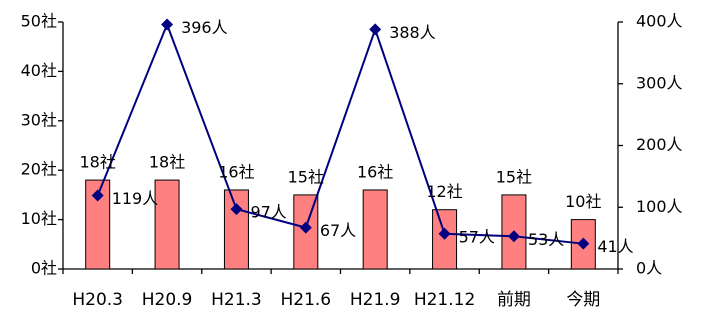 The width and height of the screenshot is (710, 320). I want to click on line-data-label: 396人, so click(204, 27).